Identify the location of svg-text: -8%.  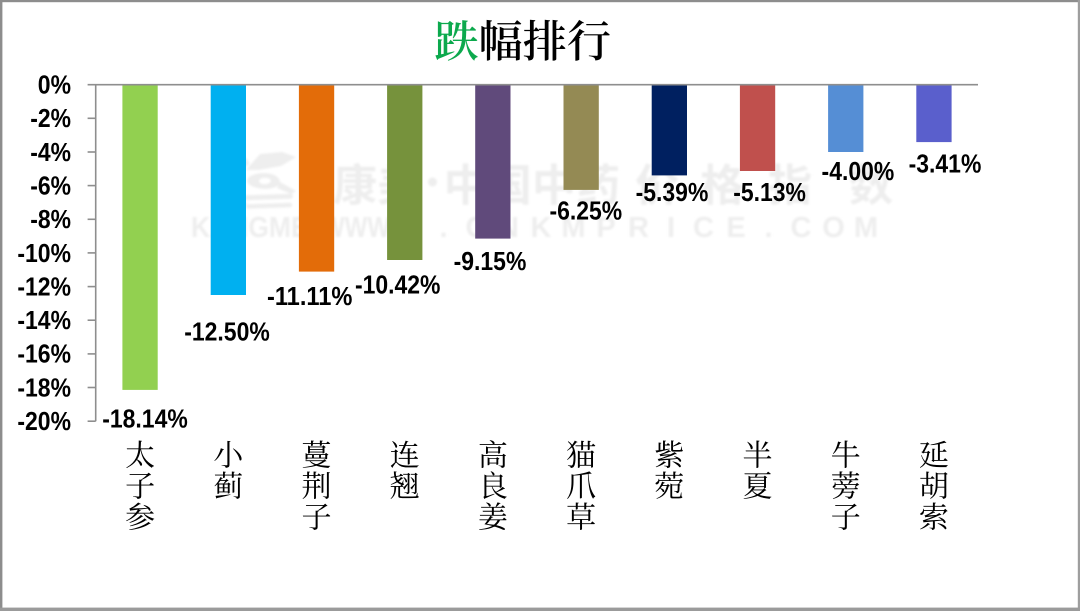
(50, 220).